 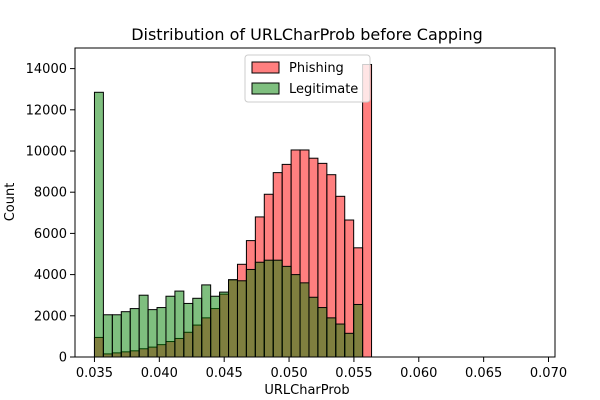 What do you see at coordinates (265, 88) in the screenshot?
I see `legend-swatch-legitimate` at bounding box center [265, 88].